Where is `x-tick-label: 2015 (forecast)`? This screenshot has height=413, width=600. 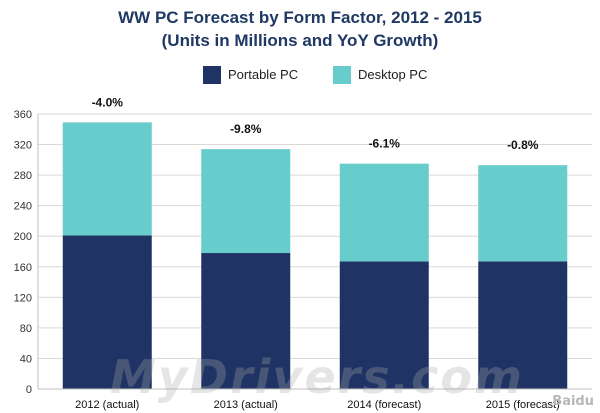 x-tick-label: 2015 (forecast) is located at coordinates (523, 405).